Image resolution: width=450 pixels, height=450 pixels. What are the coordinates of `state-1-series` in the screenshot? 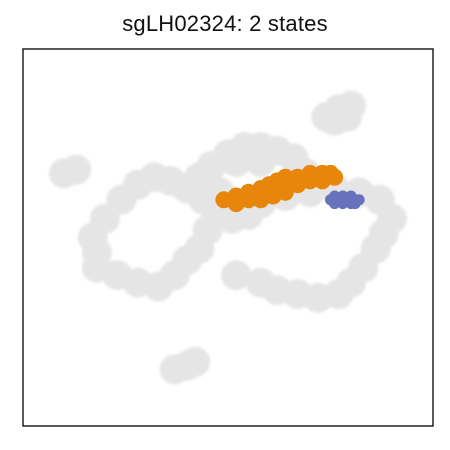 It's located at (279, 188).